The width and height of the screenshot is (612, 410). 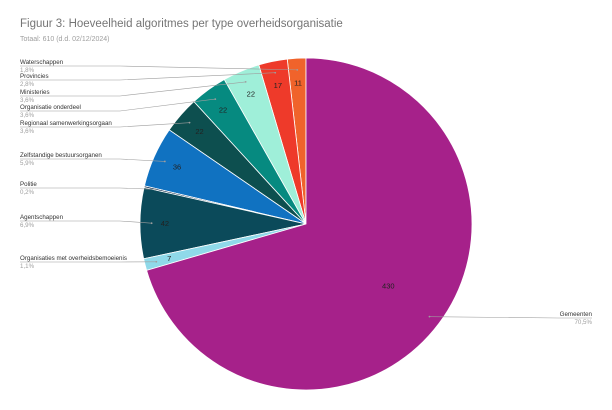 What do you see at coordinates (429, 316) in the screenshot?
I see `leader-dot-gemeenten` at bounding box center [429, 316].